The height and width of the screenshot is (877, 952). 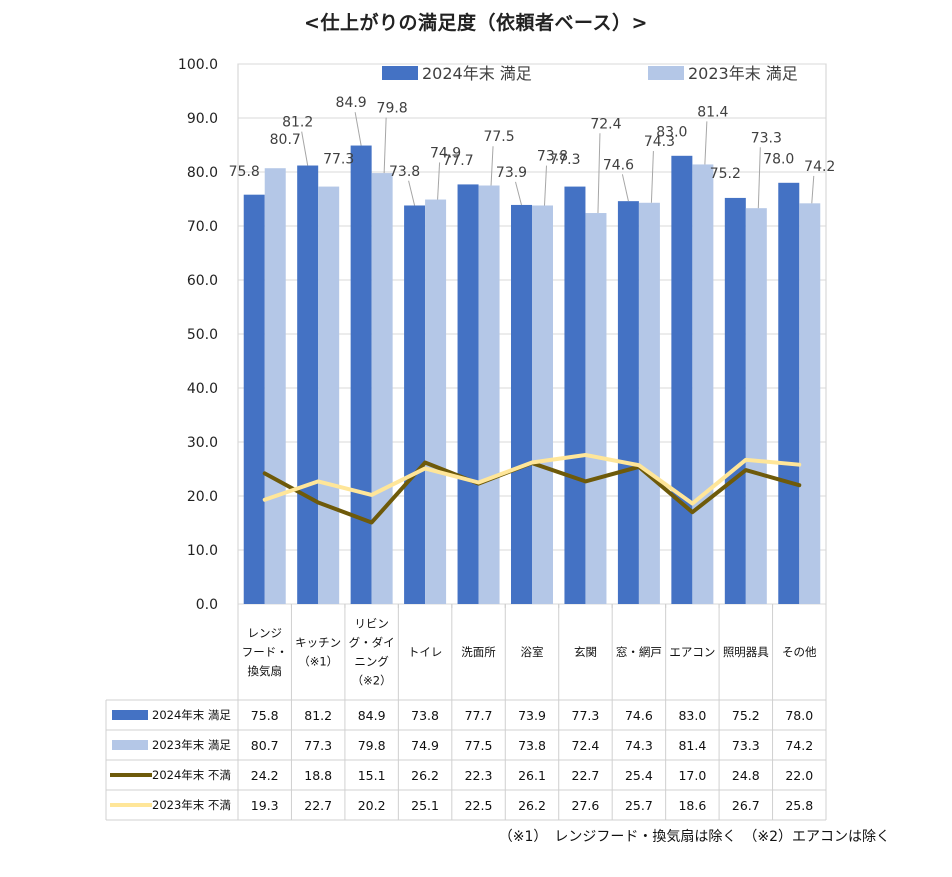 What do you see at coordinates (372, 775) in the screenshot?
I see `table-cell: 15.1` at bounding box center [372, 775].